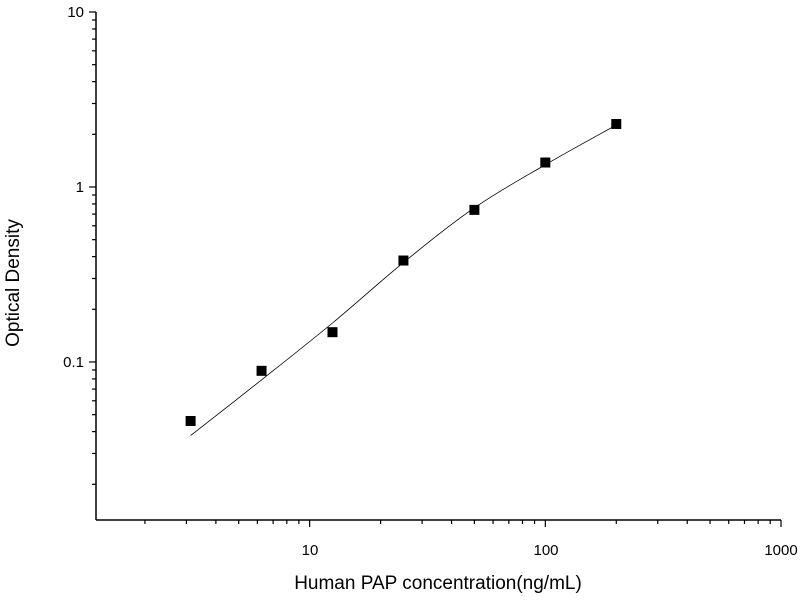  Describe the element at coordinates (80, 187) in the screenshot. I see `y-tick-label-1: 1` at that location.